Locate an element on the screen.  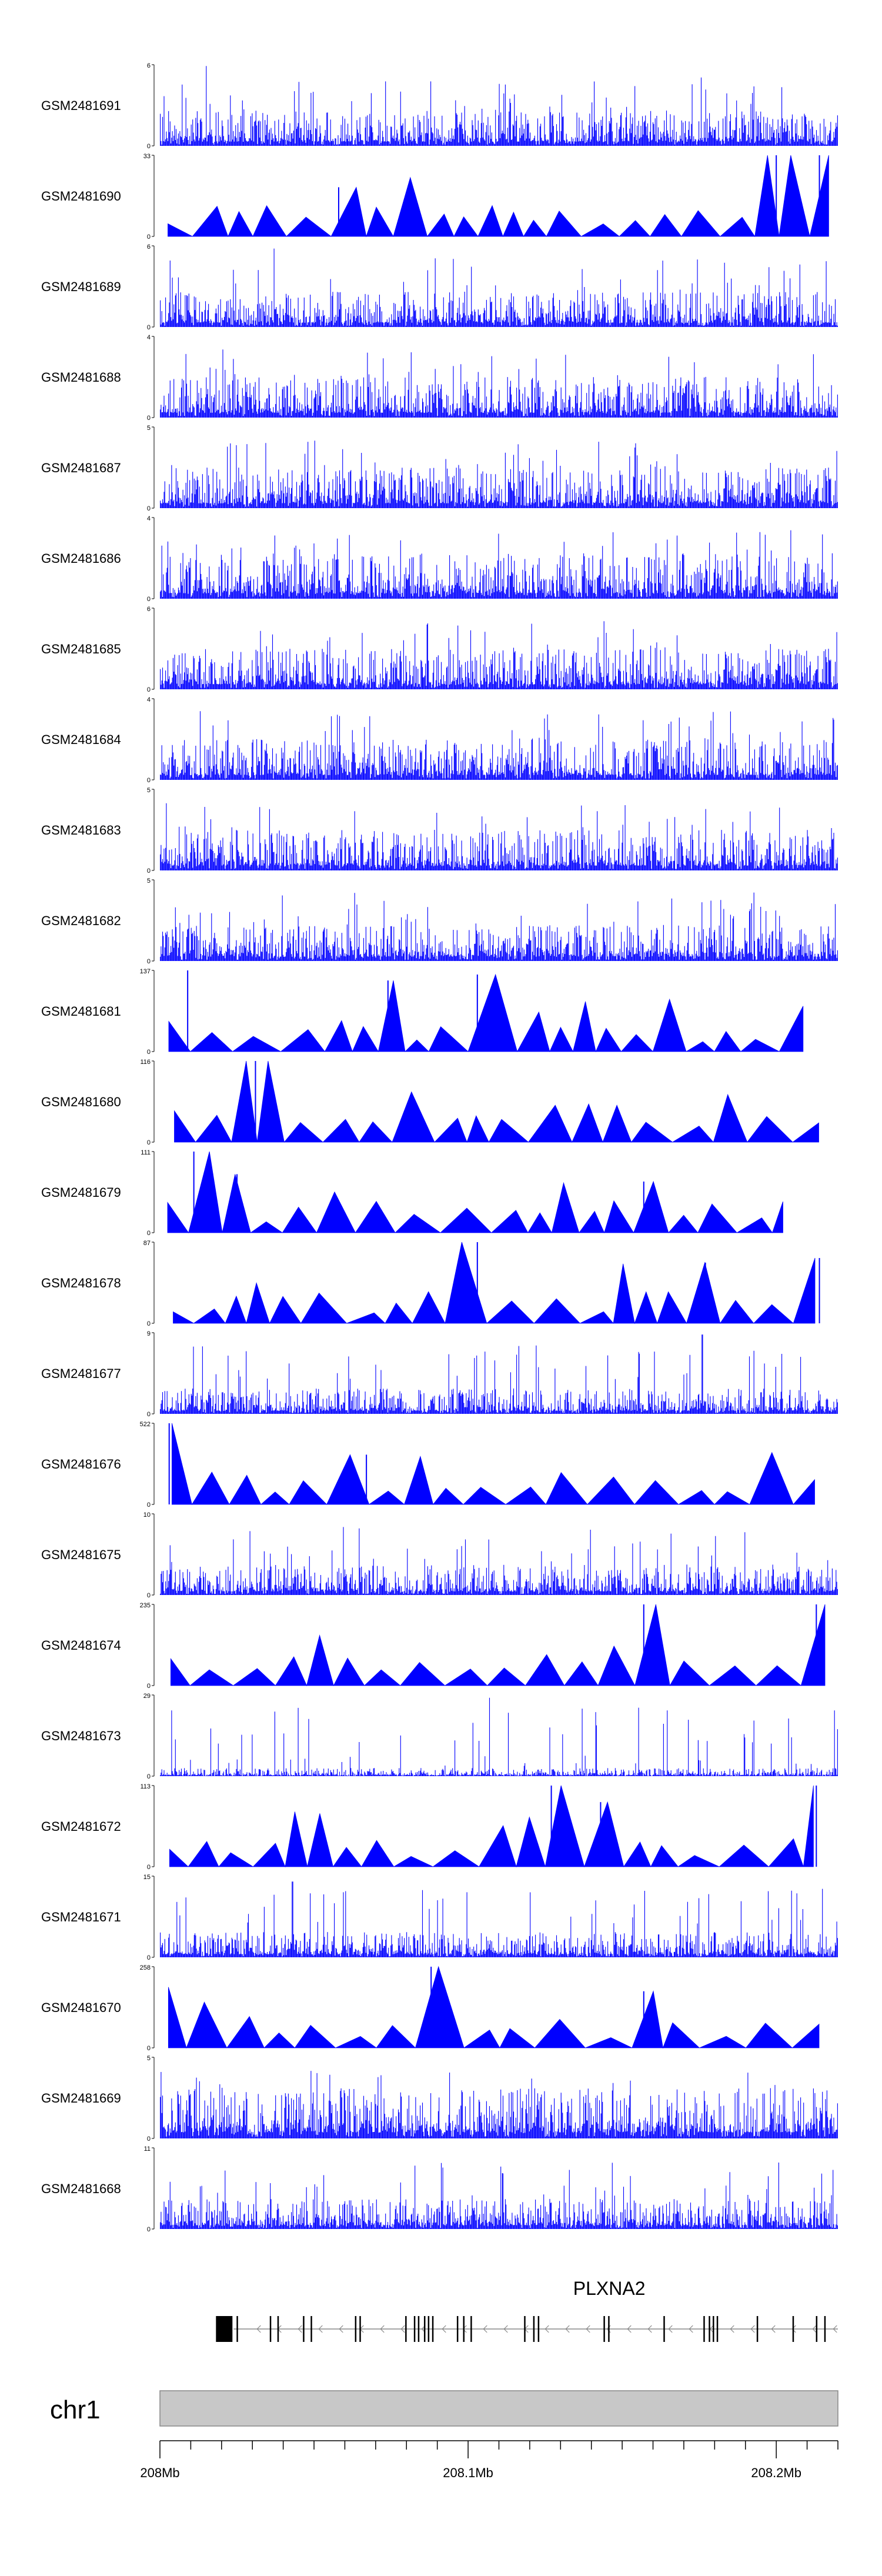
track-GSM2481690: GSM2481690 33 0 is located at coordinates (435, 197).